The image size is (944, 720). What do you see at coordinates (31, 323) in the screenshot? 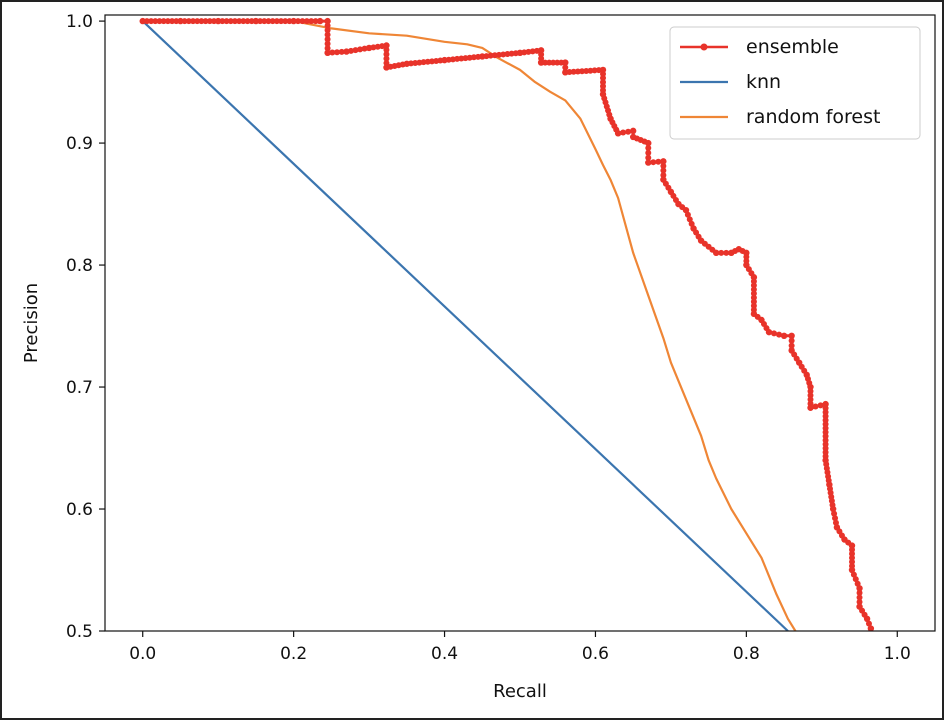
I see `y-axis-label: Precision` at bounding box center [31, 323].